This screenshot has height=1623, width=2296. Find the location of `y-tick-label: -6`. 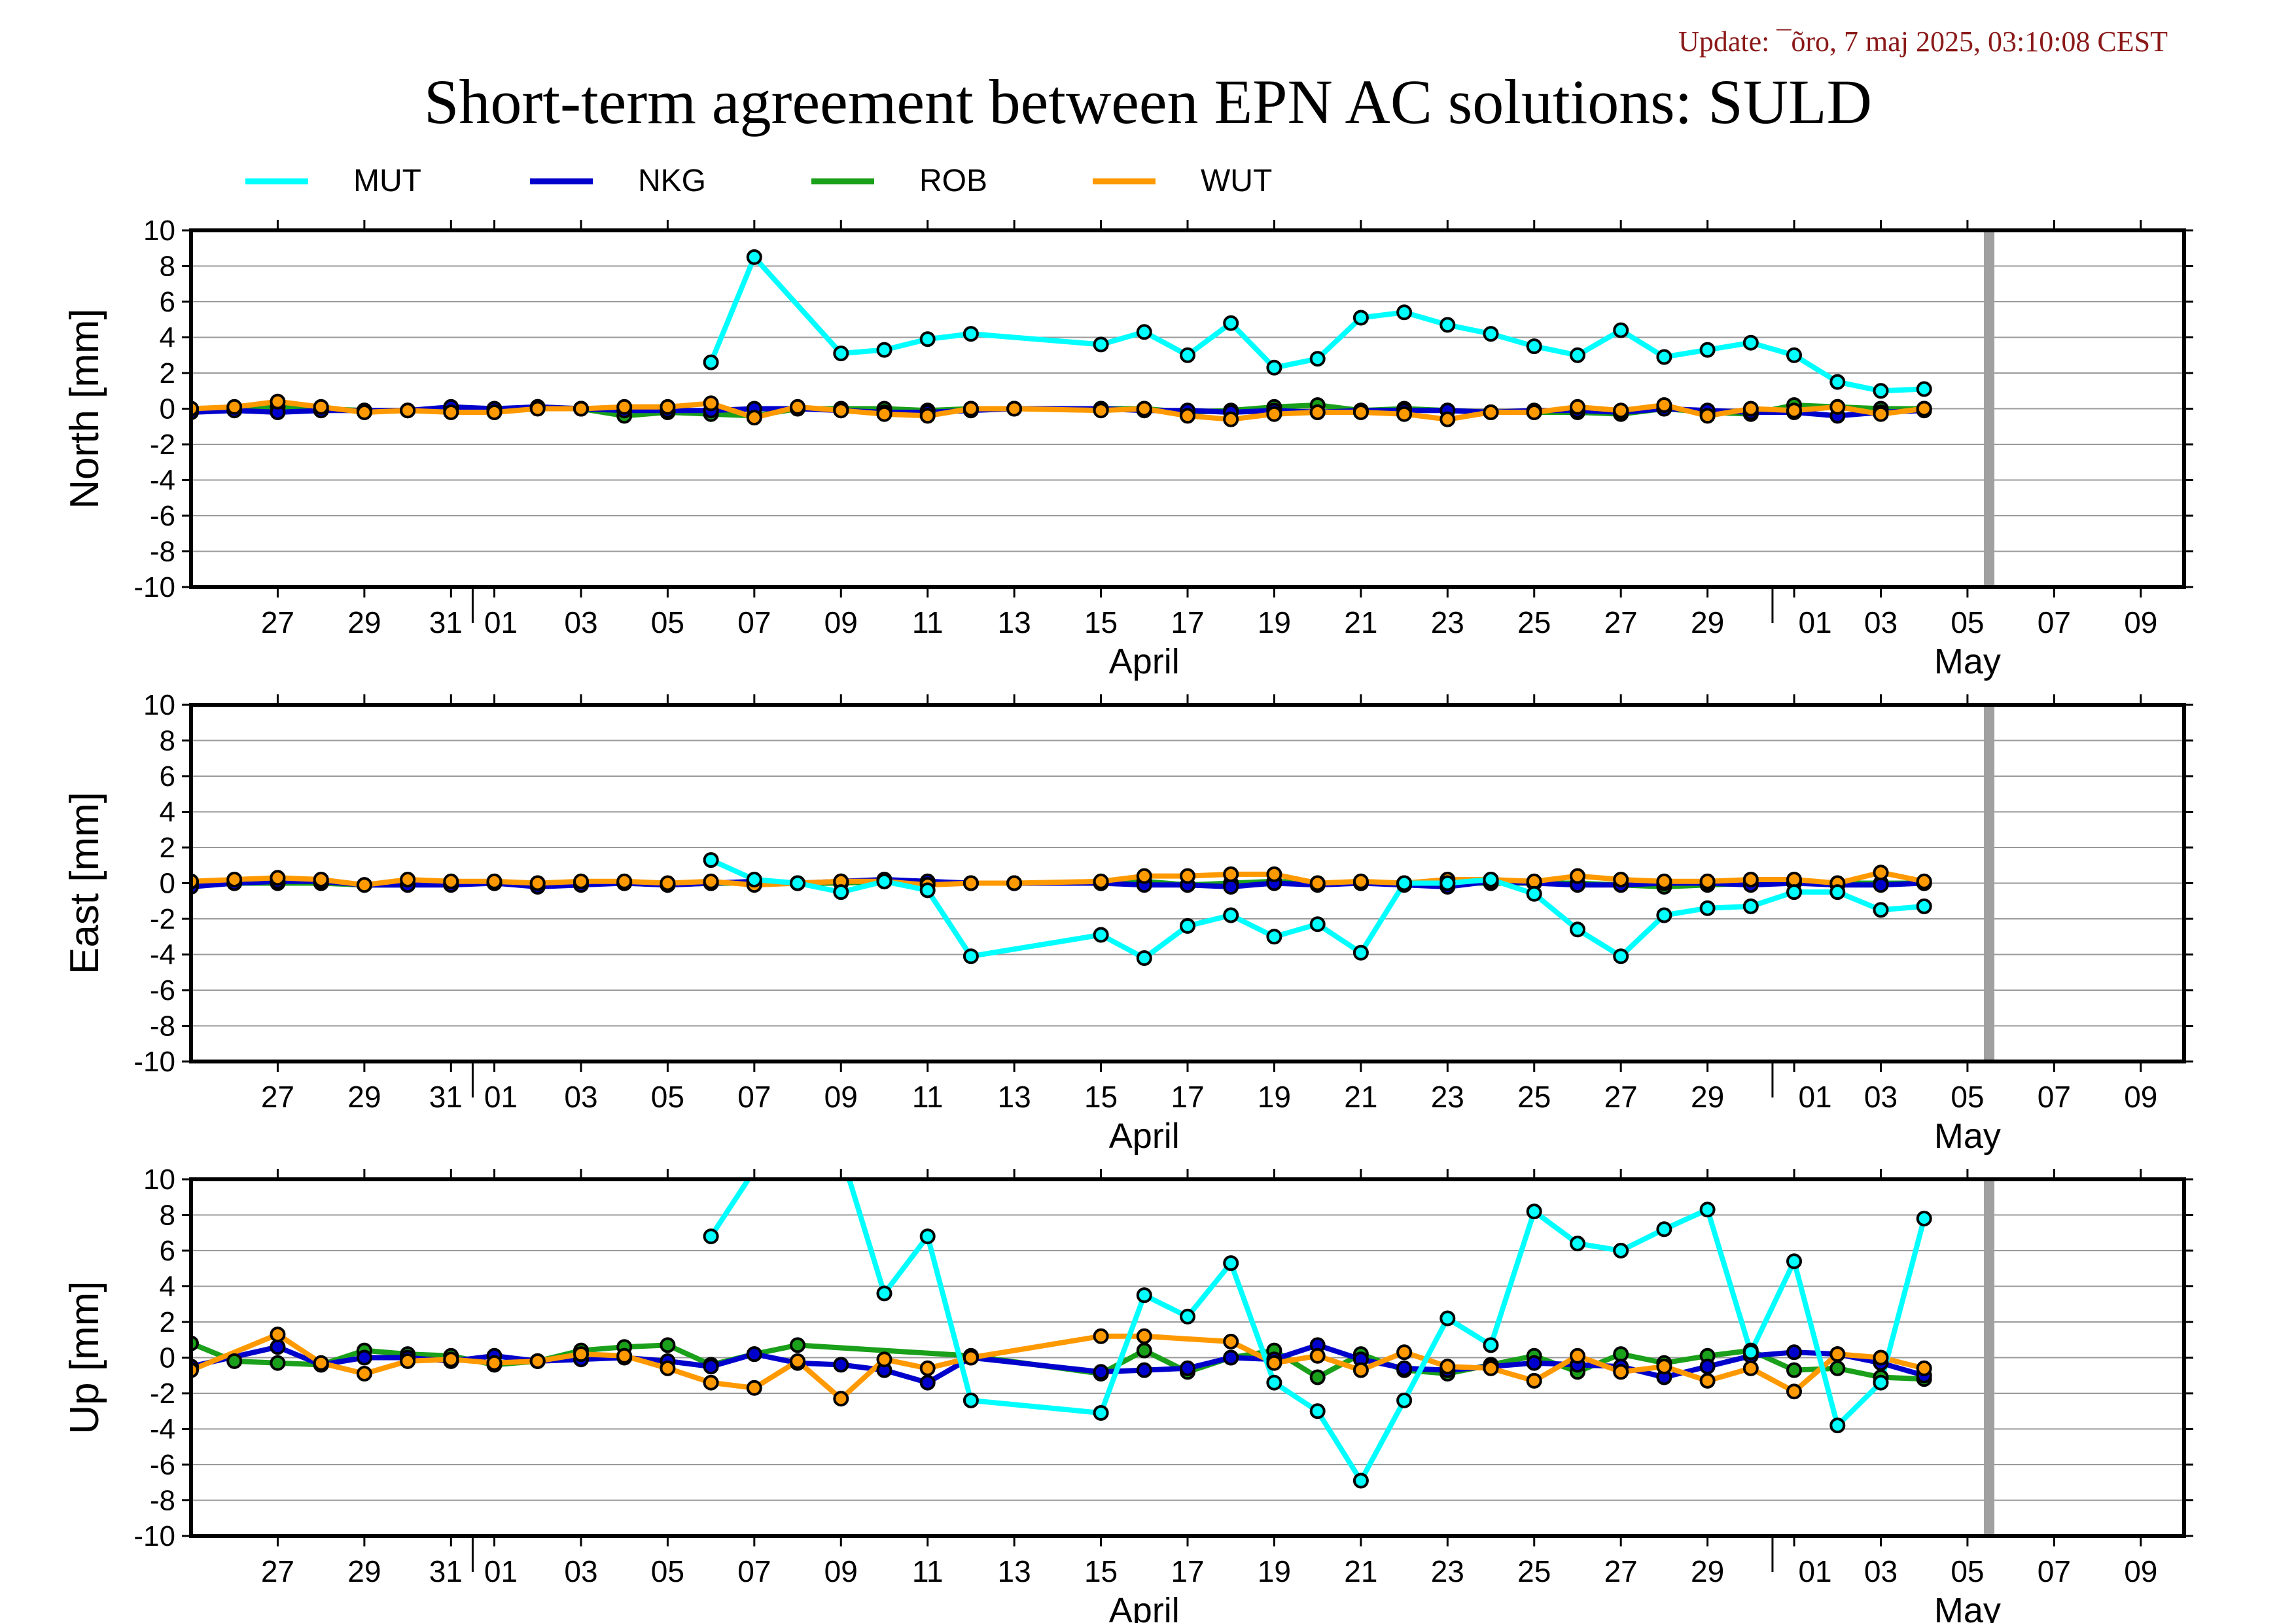

y-tick-label: -6 is located at coordinates (162, 516).